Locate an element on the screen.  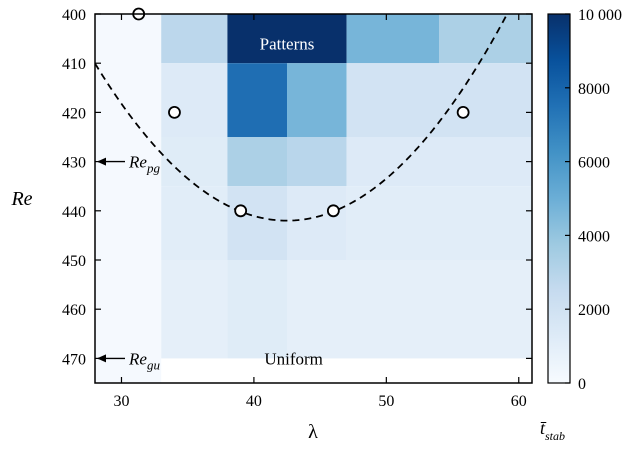
colorbar-title-sub: stab is located at coordinates (555, 436).